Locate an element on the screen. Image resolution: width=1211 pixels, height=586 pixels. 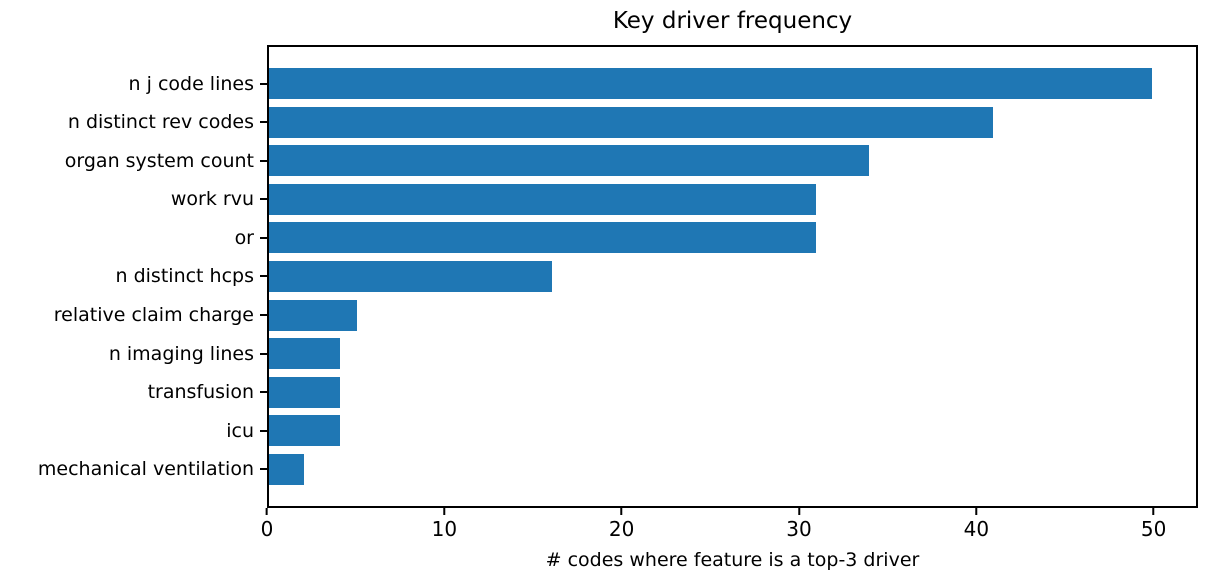
category-label: relative claim charge is located at coordinates (153, 315).